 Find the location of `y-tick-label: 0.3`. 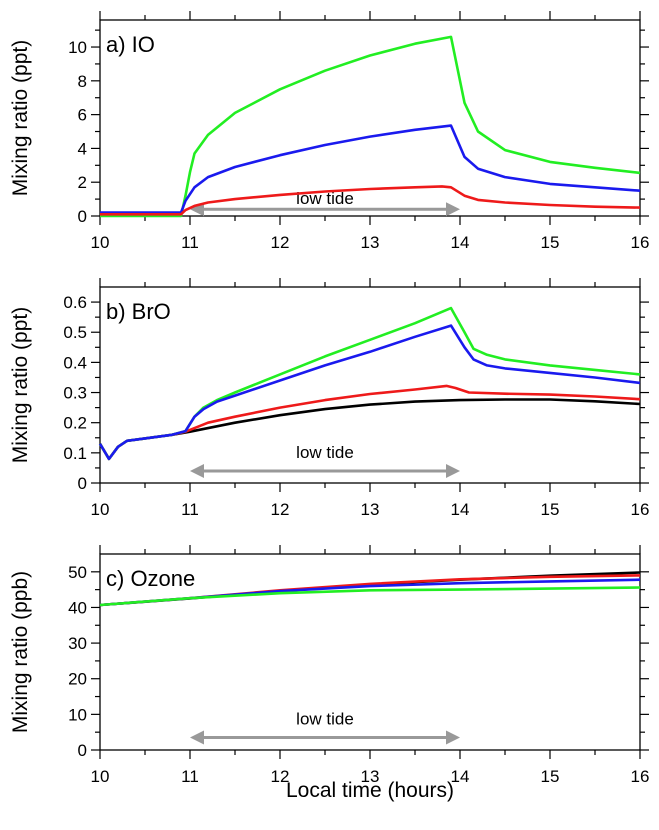

y-tick-label: 0.3 is located at coordinates (75, 393).